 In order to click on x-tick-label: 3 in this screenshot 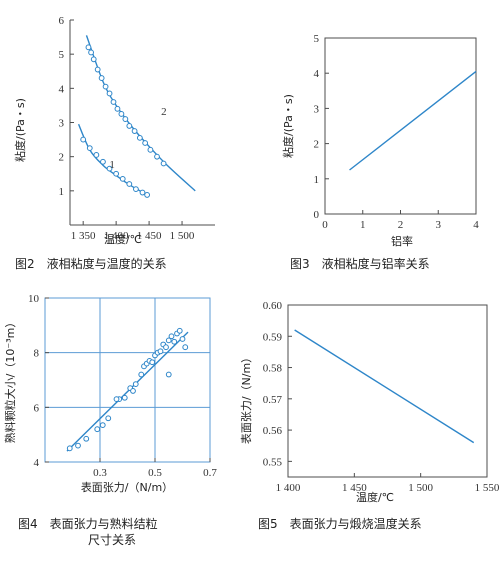, I will do `click(439, 225)`.